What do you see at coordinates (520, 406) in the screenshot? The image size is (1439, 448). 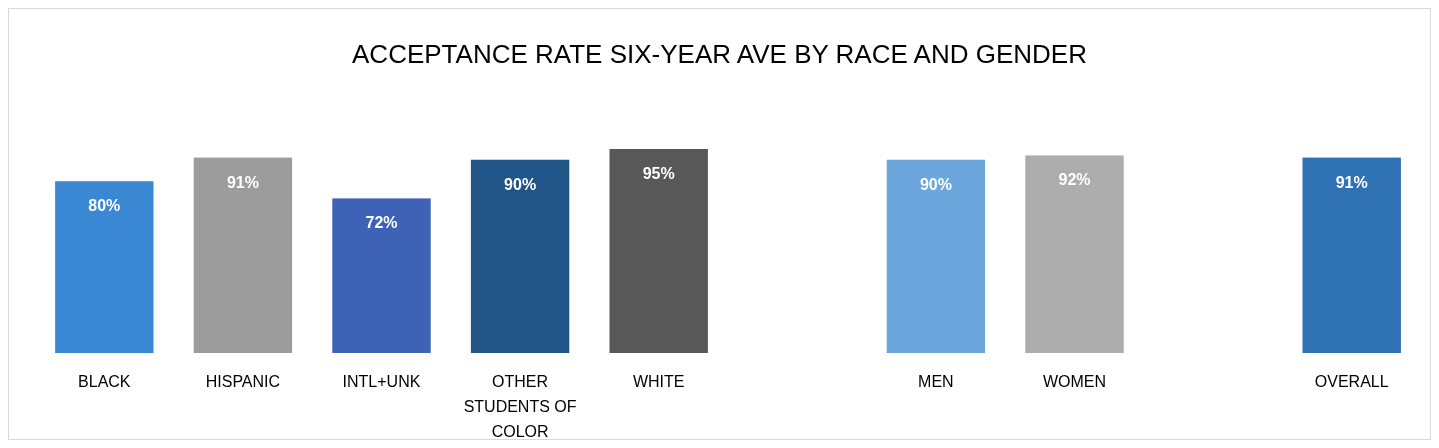 I see `x-tick-label: OTHER STUDENTS OF COLOR` at bounding box center [520, 406].